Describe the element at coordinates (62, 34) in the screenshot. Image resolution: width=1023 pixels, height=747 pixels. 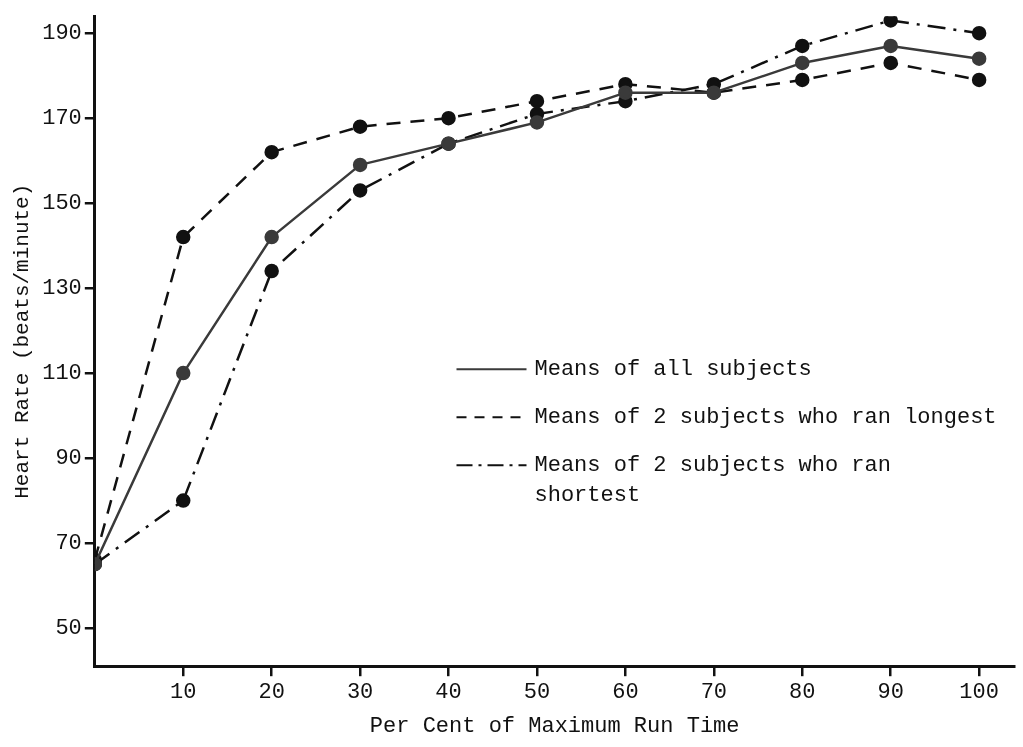
I see `y-tick-label: 190` at that location.